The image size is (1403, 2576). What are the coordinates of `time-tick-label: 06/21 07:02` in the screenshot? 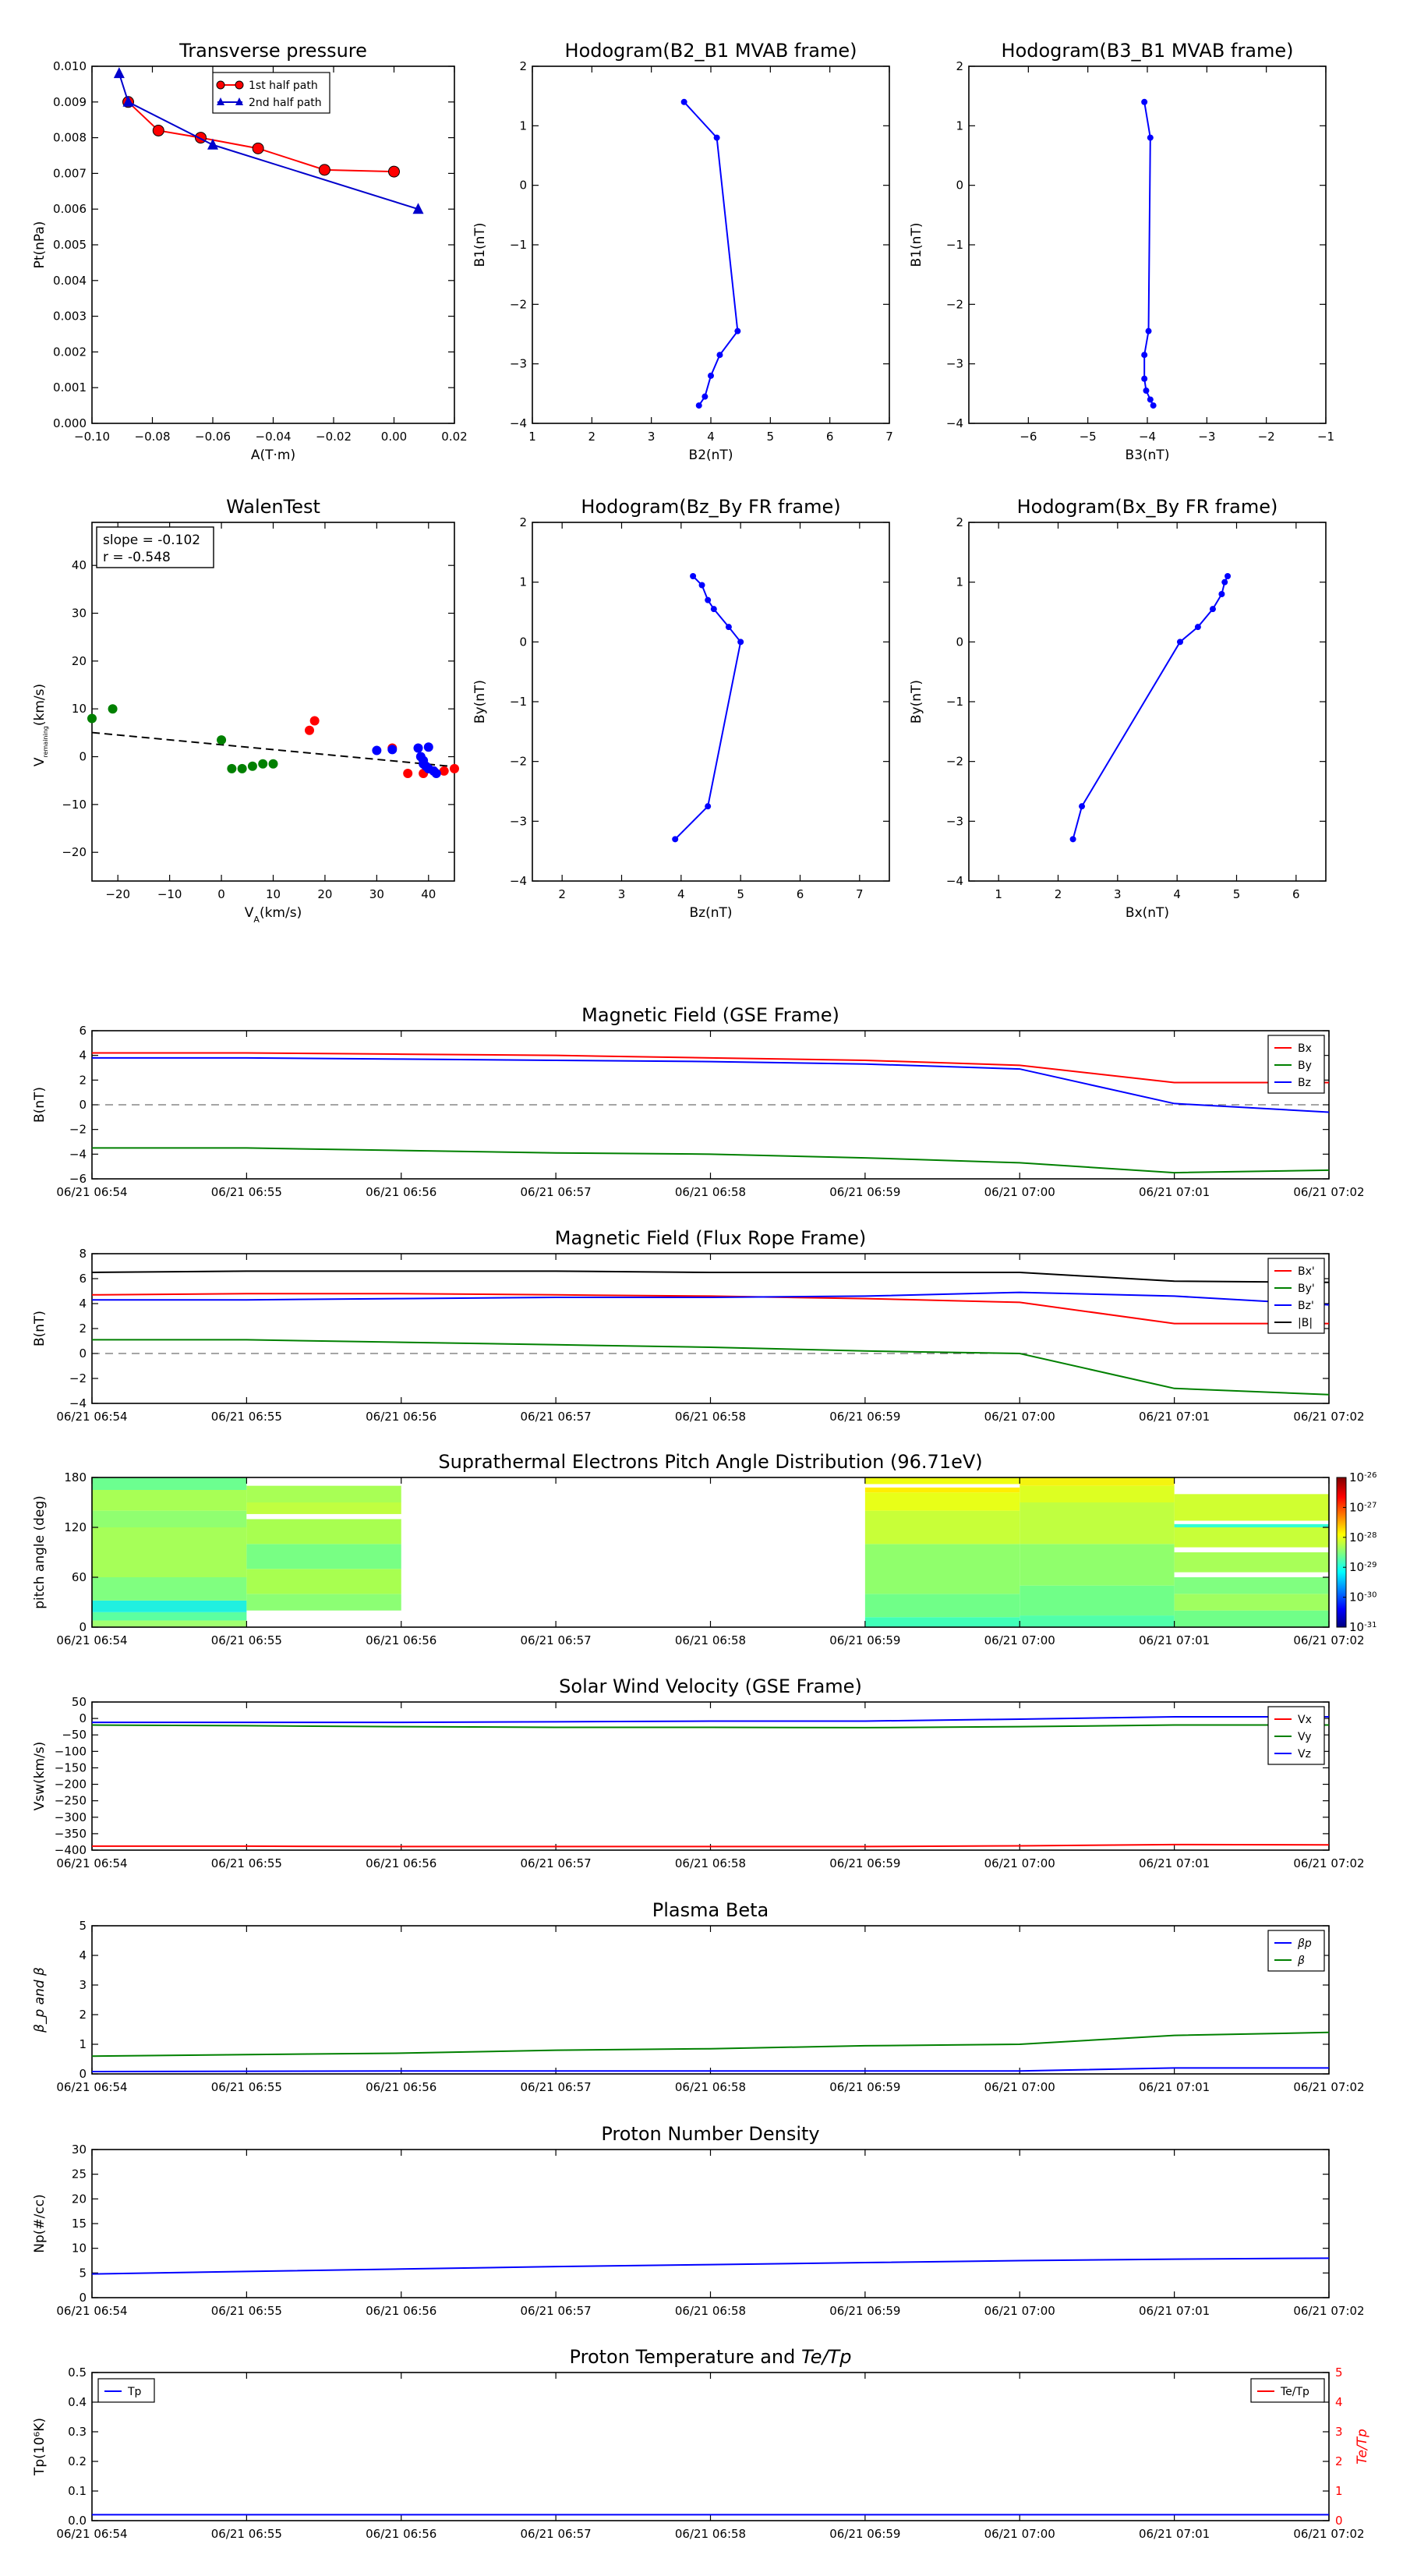 It's located at (1328, 2311).